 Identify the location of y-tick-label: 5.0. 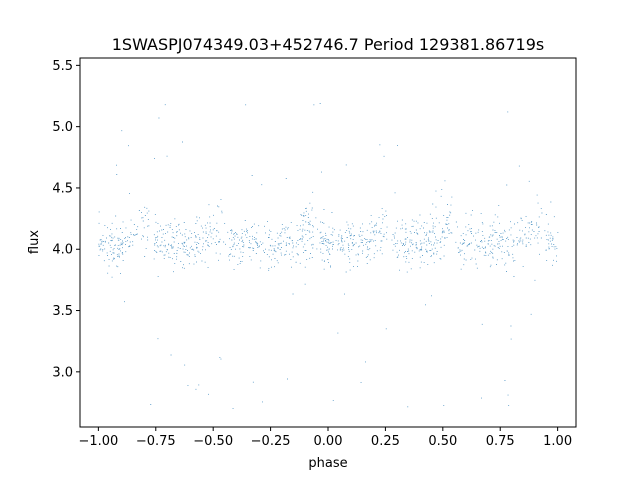
(62, 127).